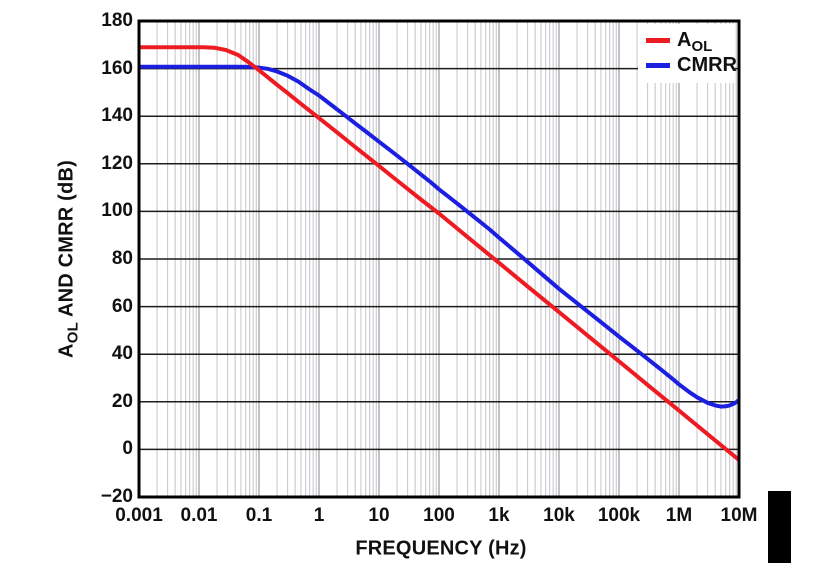 This screenshot has height=573, width=829. Describe the element at coordinates (116, 496) in the screenshot. I see `y-tick-label: −20` at that location.